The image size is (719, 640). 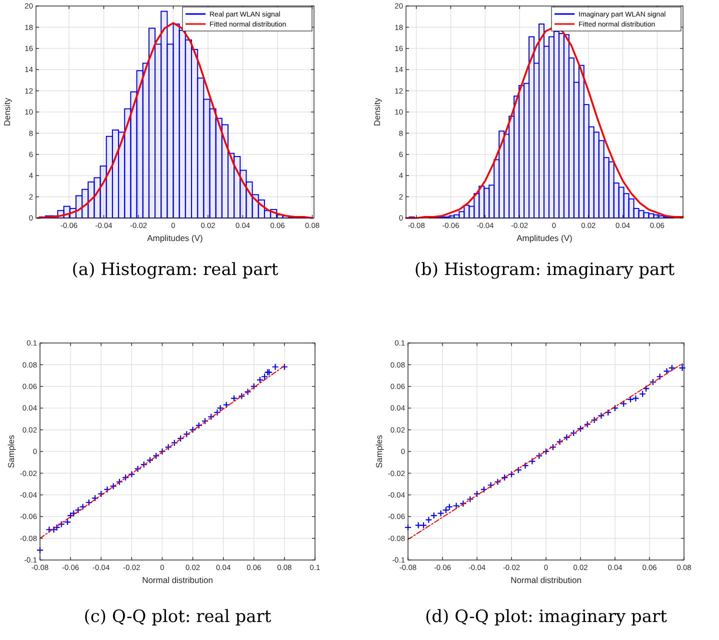 I want to click on text: (c) Q-Q plot: real part, so click(x=178, y=617).